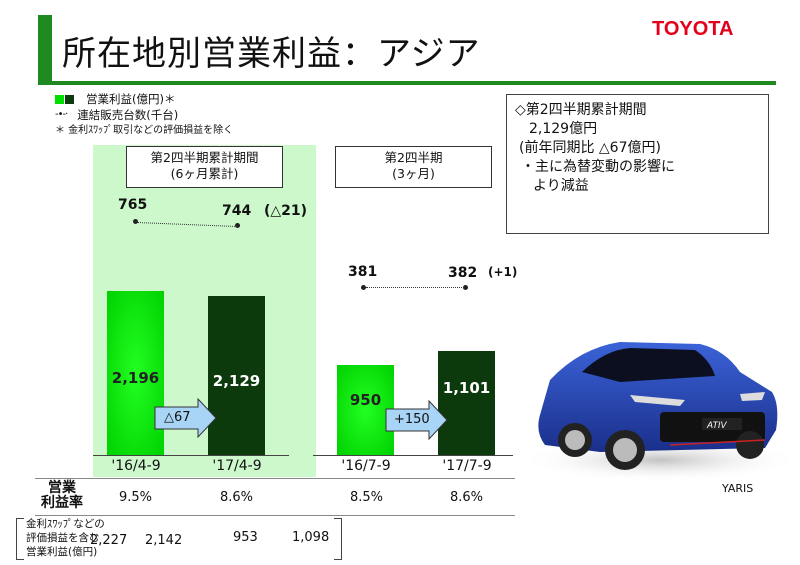  I want to click on units-dotted-line, so click(415, 287).